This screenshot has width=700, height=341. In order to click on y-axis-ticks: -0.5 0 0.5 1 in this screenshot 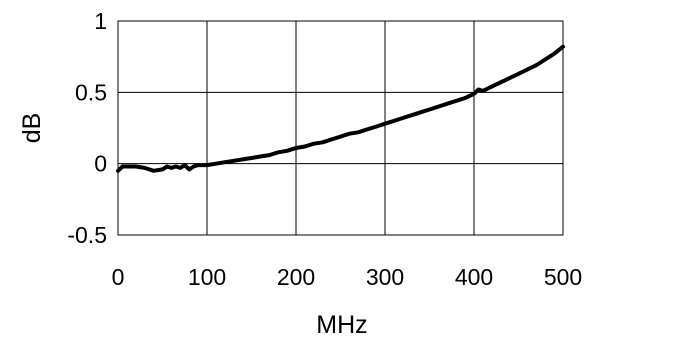, I will do `click(87, 128)`.